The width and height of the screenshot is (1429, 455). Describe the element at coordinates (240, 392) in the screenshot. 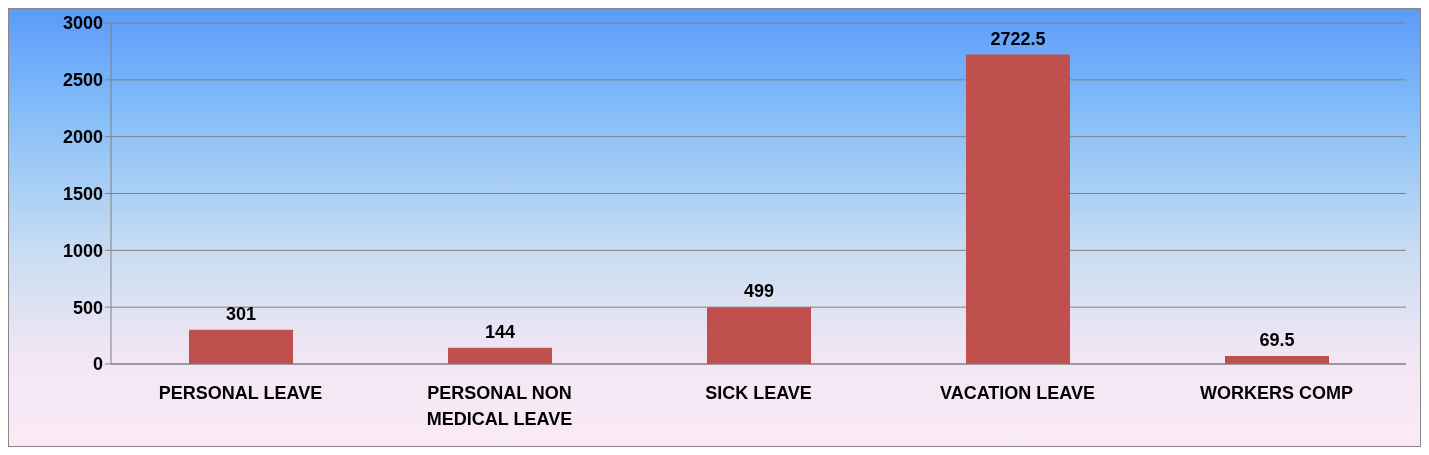

I see `x-tick-label: PERSONAL LEAVE` at that location.